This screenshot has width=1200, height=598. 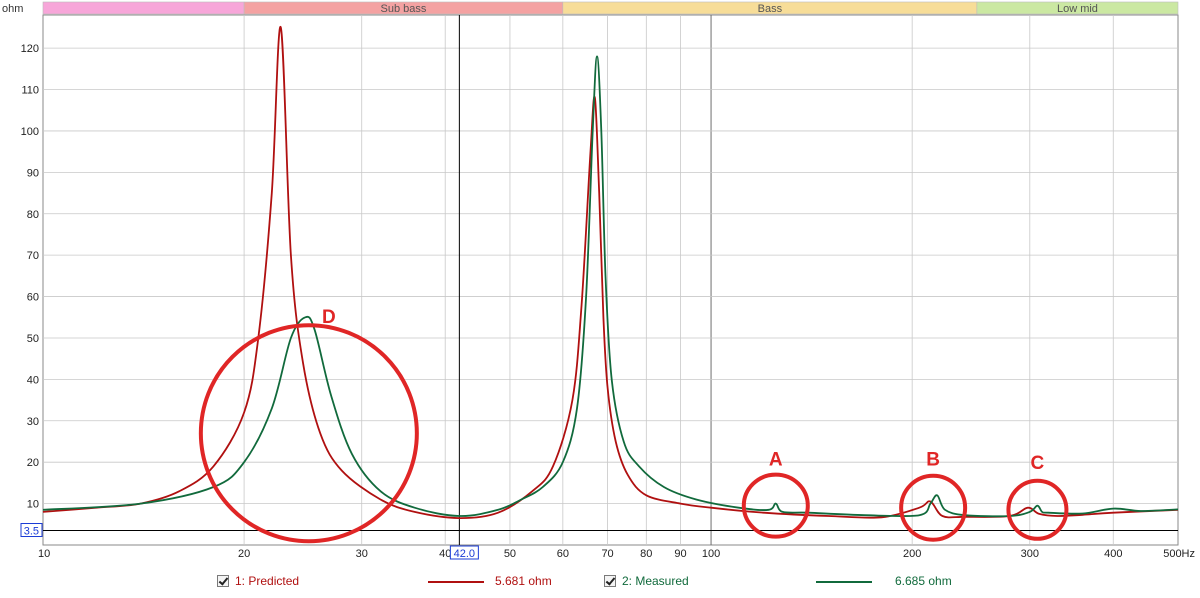 I want to click on y-tick-label: 120, so click(x=30, y=49).